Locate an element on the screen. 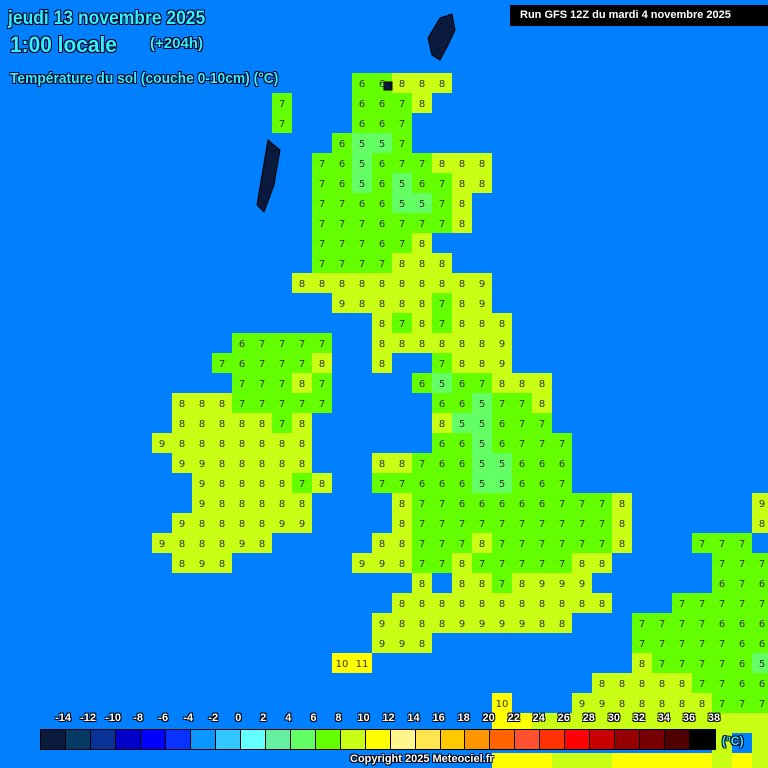 Image resolution: width=768 pixels, height=768 pixels. color-scale-legend is located at coordinates (378, 739).